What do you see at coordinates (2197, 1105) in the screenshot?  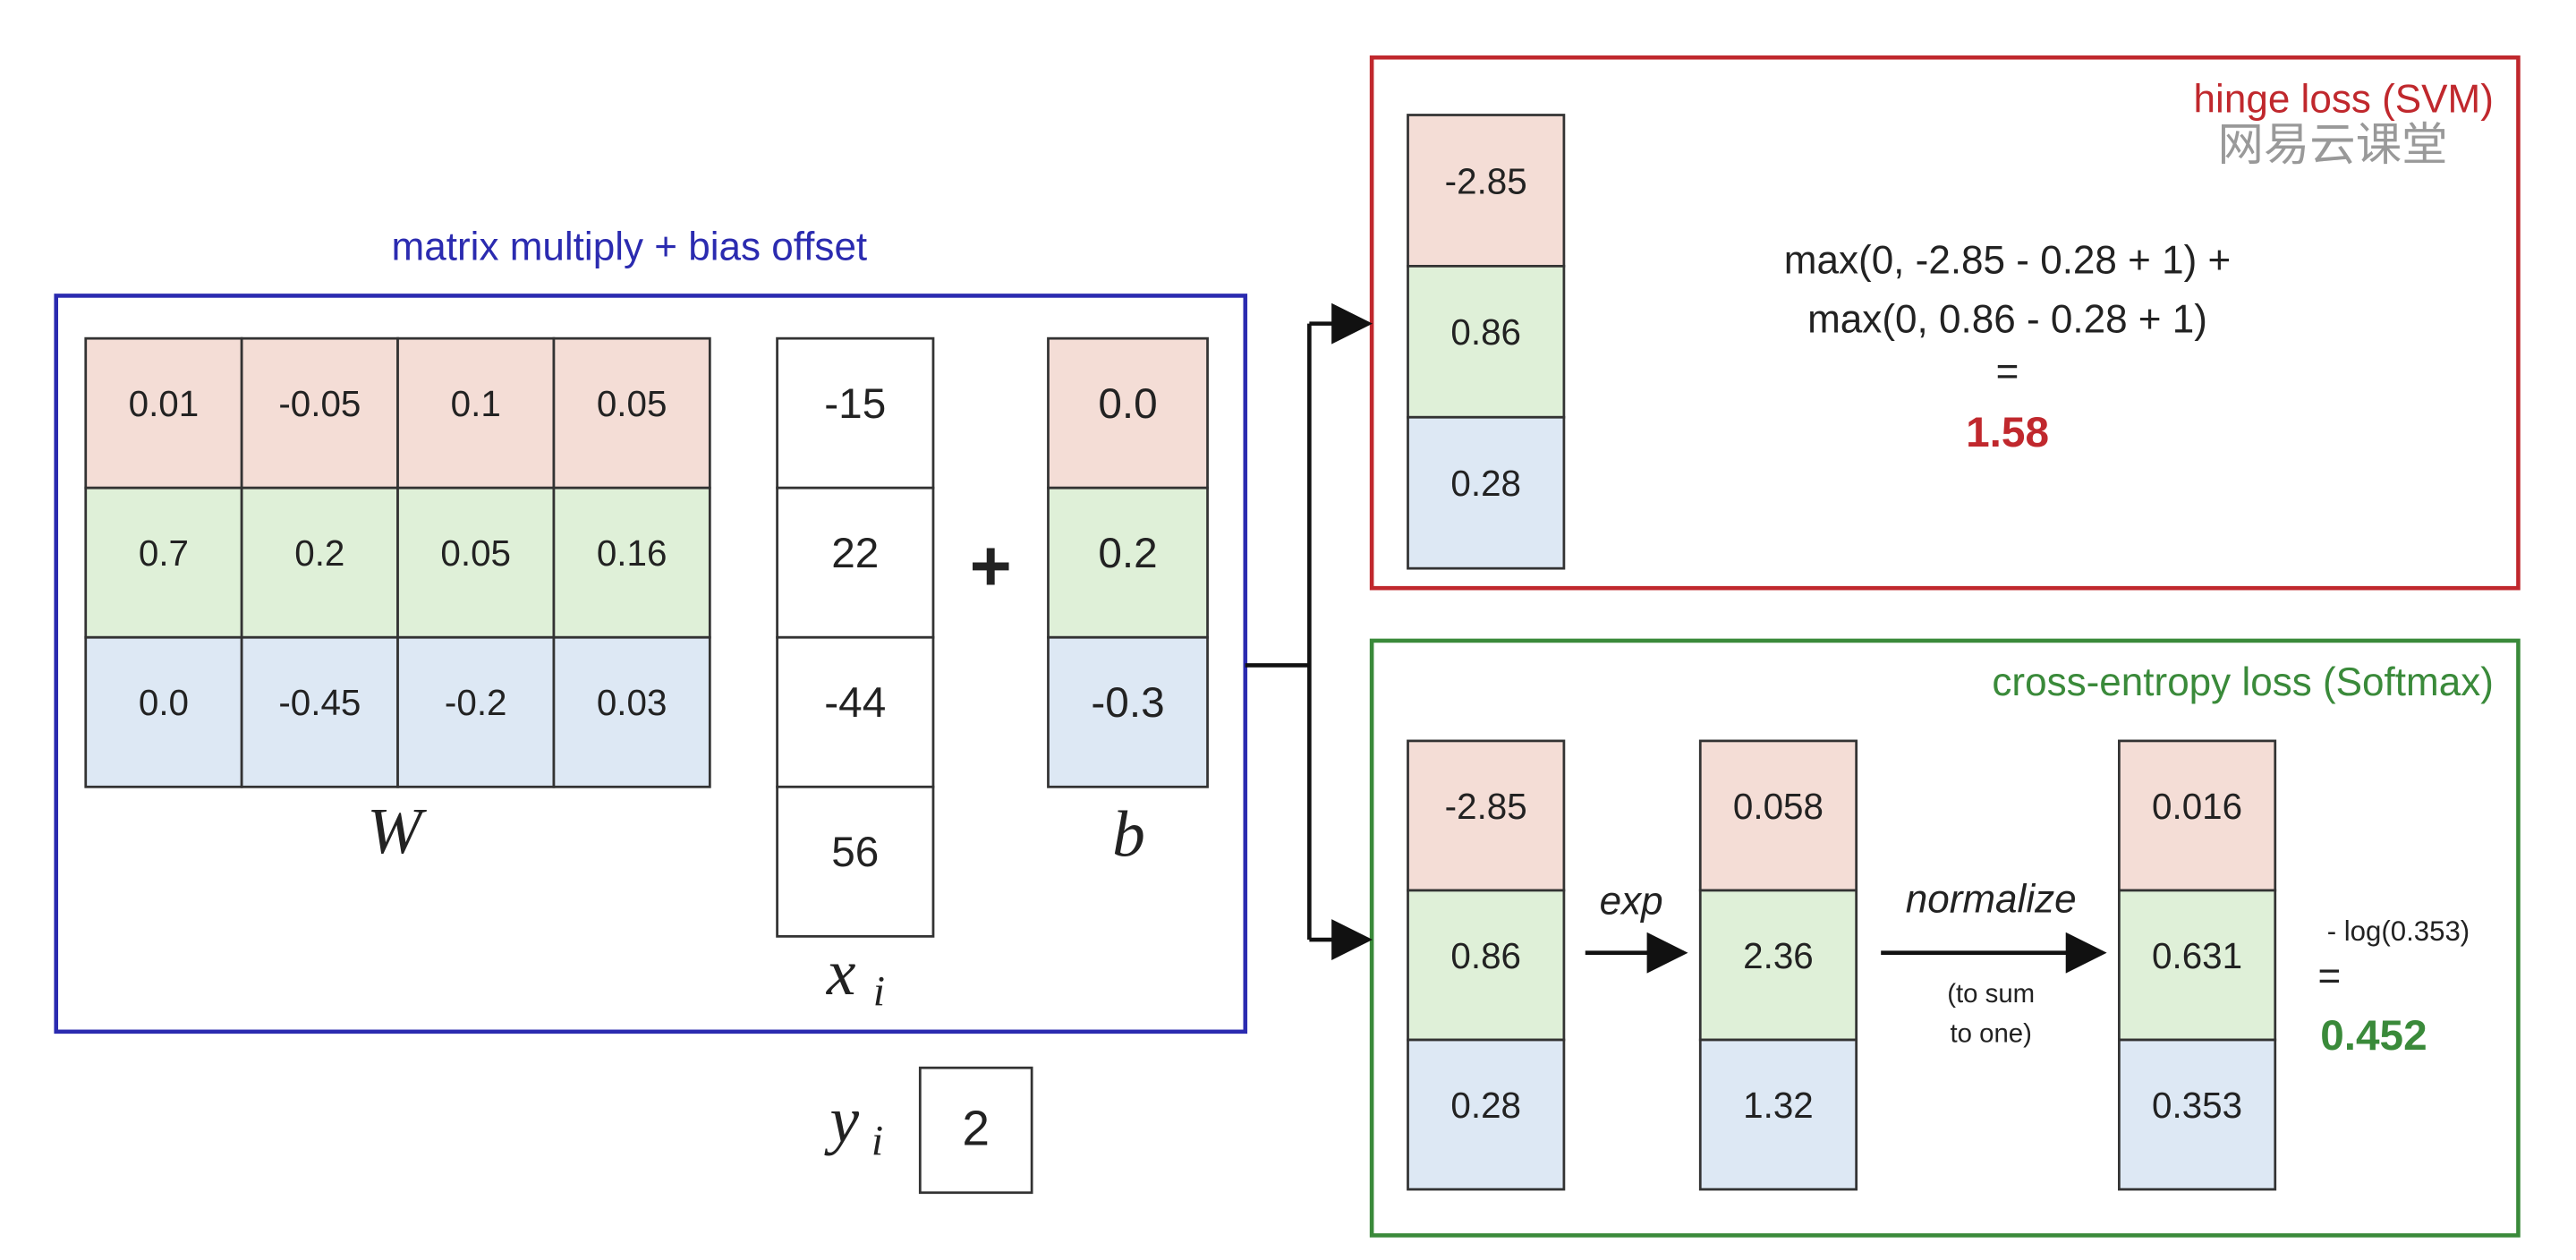 I see `cell-value: 0.353` at bounding box center [2197, 1105].